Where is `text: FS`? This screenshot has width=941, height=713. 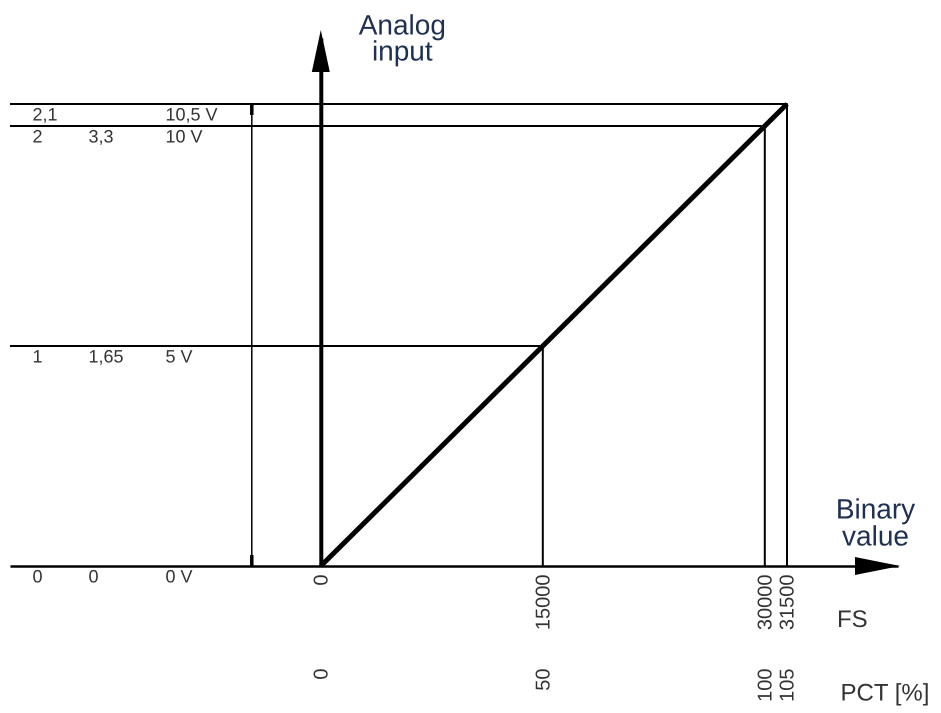
text: FS is located at coordinates (852, 619).